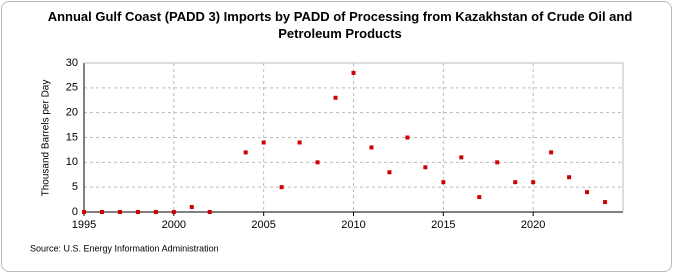  Describe the element at coordinates (72, 113) in the screenshot. I see `y-tick-label: 20` at that location.